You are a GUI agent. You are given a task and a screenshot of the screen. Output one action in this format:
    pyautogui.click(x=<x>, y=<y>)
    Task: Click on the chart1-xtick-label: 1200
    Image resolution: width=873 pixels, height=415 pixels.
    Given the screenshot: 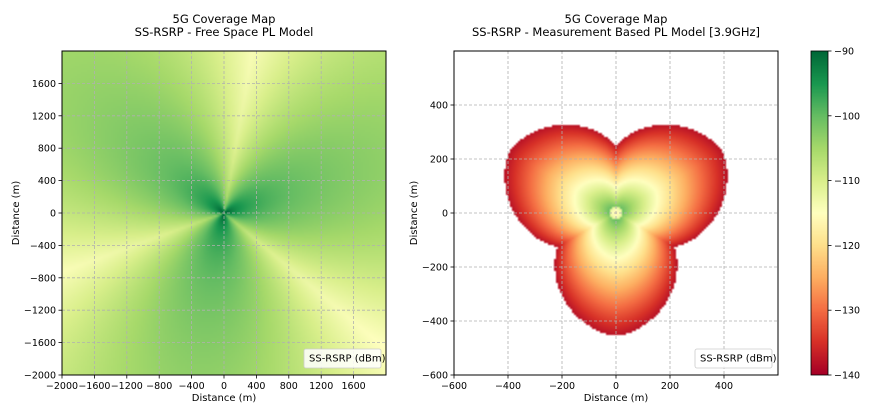 What is the action you would take?
    pyautogui.click(x=321, y=386)
    